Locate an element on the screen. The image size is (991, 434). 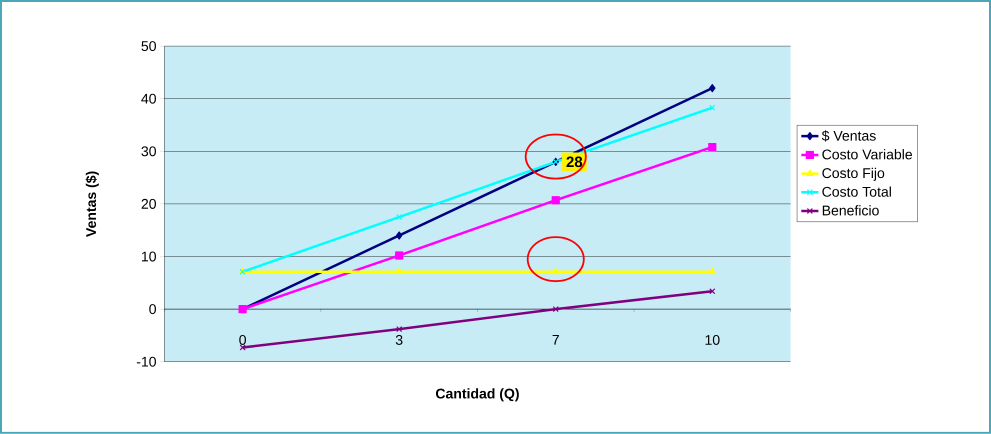
legend-label: Beneficio is located at coordinates (850, 210).